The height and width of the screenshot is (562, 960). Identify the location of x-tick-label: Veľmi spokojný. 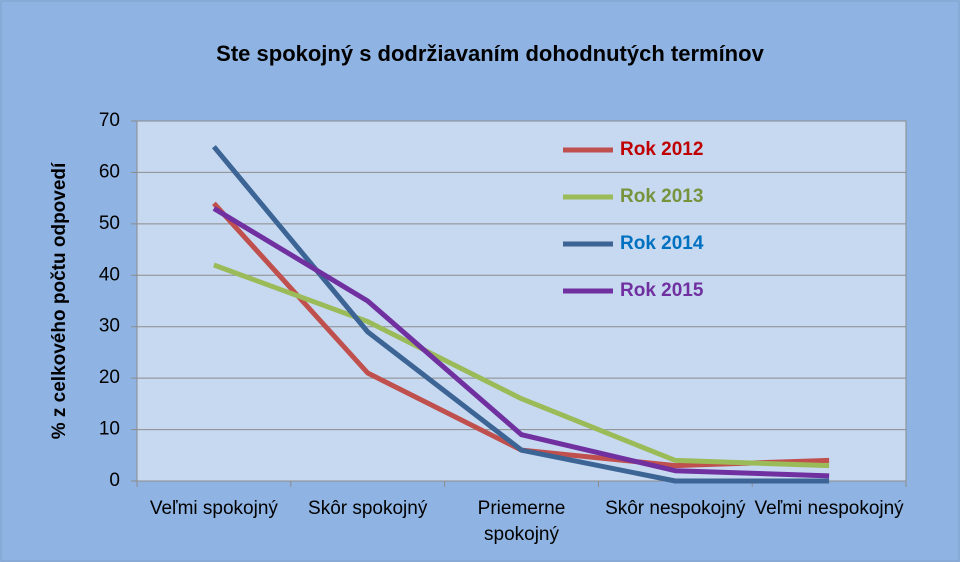
(213, 508).